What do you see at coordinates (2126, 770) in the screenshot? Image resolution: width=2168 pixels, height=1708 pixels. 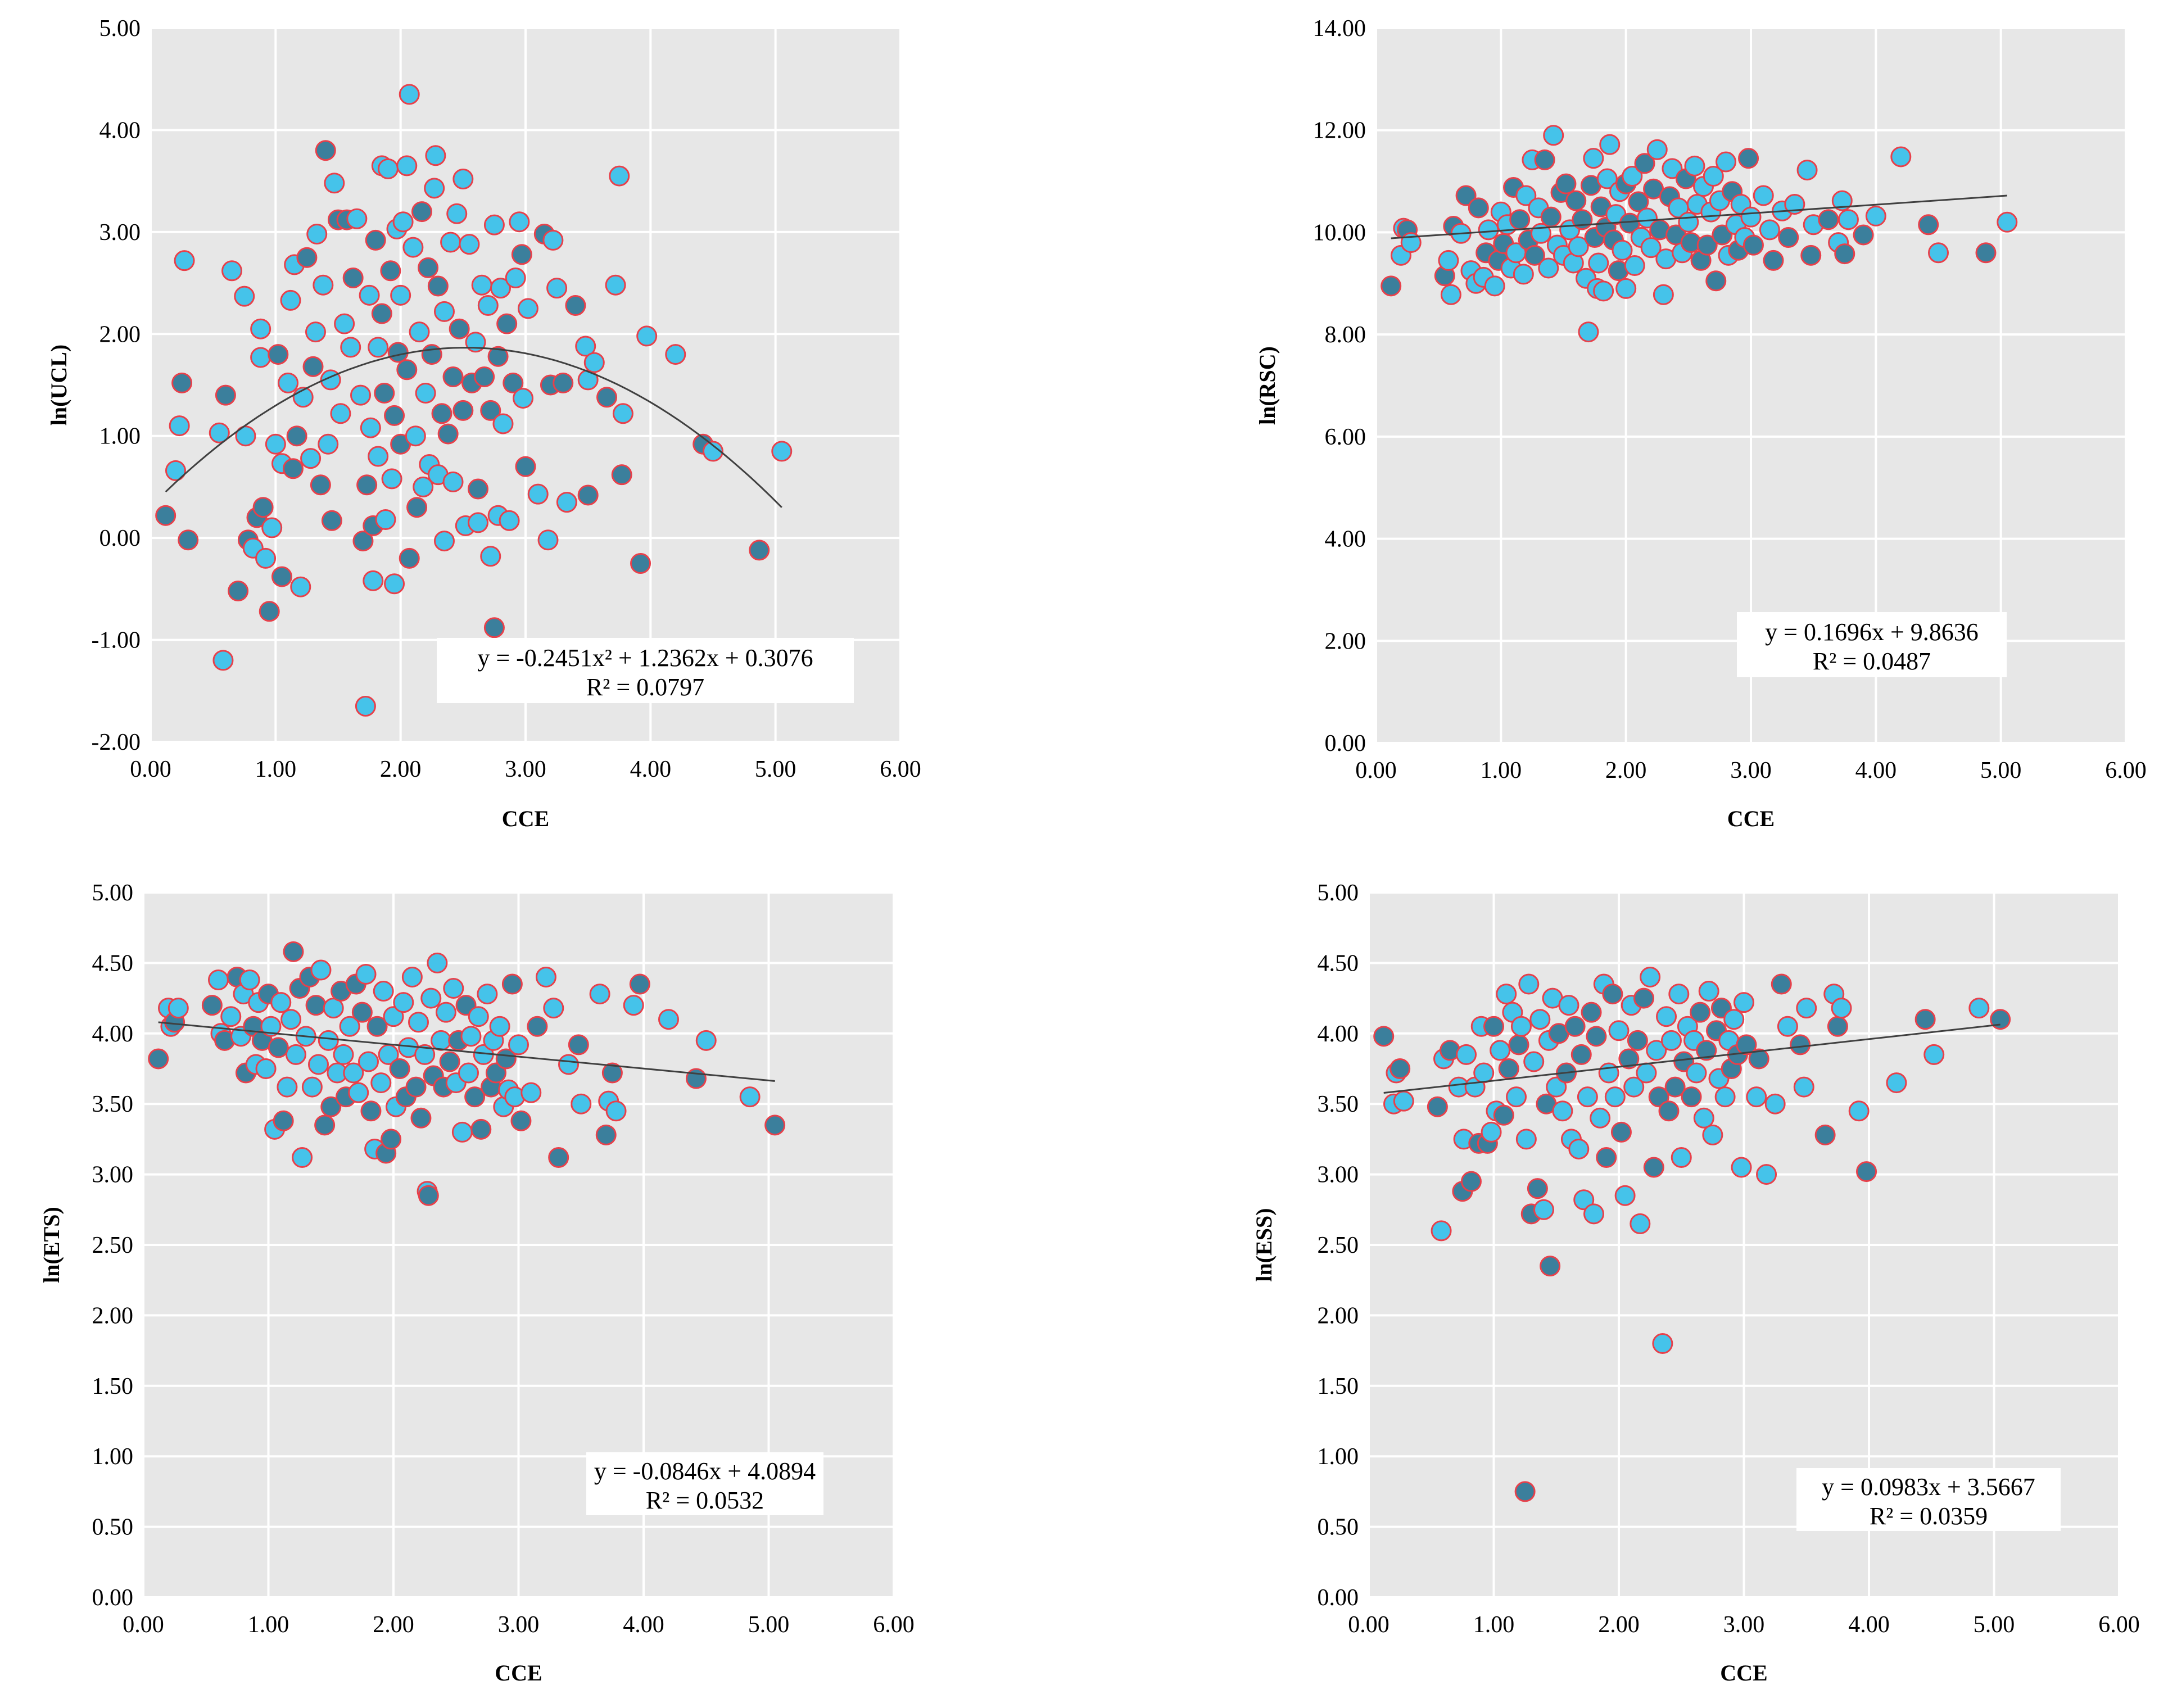 I see `x-tick-label: 6.00` at bounding box center [2126, 770].